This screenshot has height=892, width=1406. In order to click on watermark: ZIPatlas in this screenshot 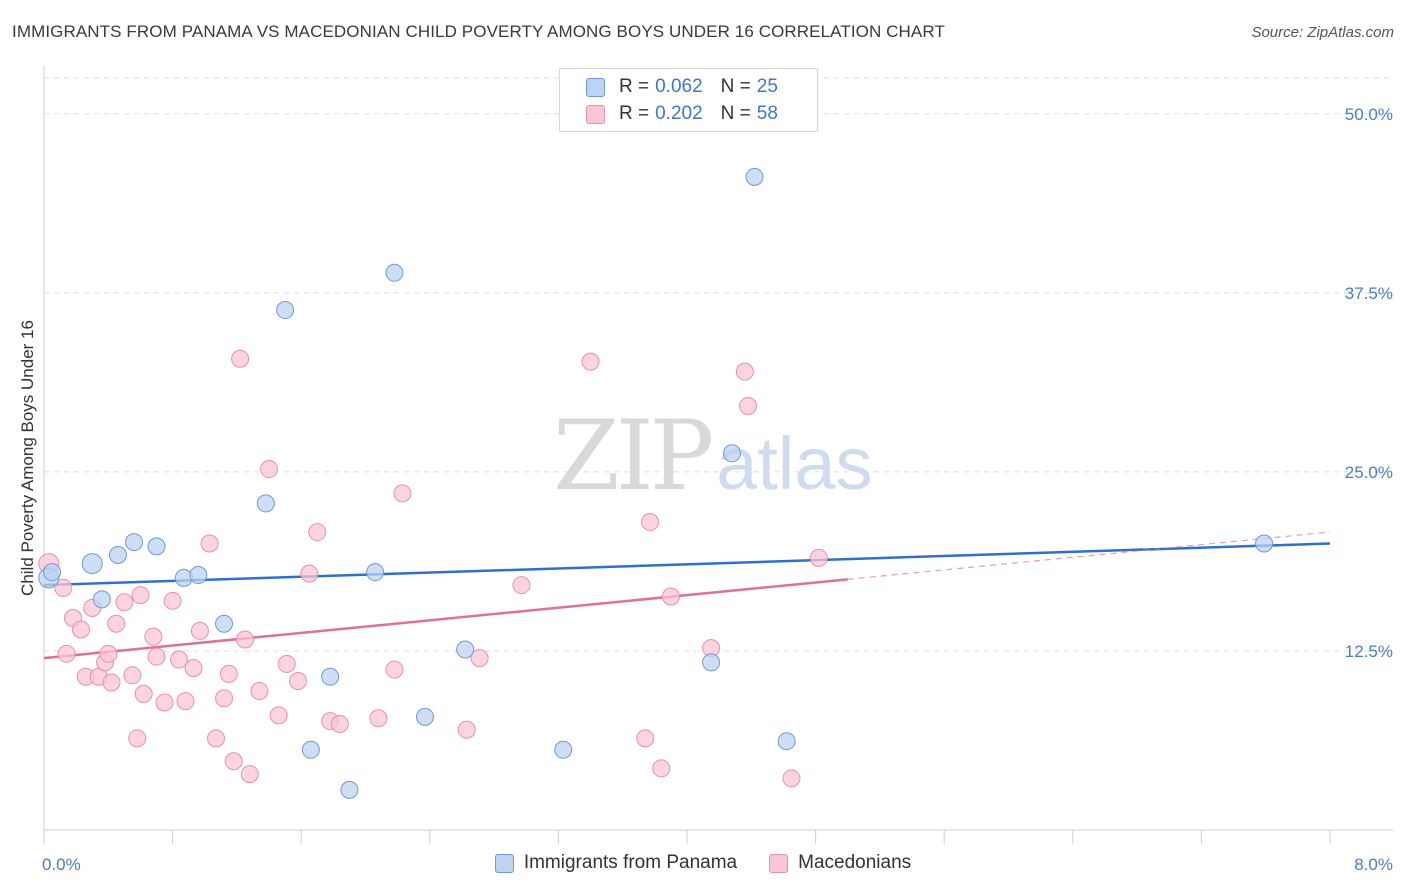, I will do `click(713, 456)`.